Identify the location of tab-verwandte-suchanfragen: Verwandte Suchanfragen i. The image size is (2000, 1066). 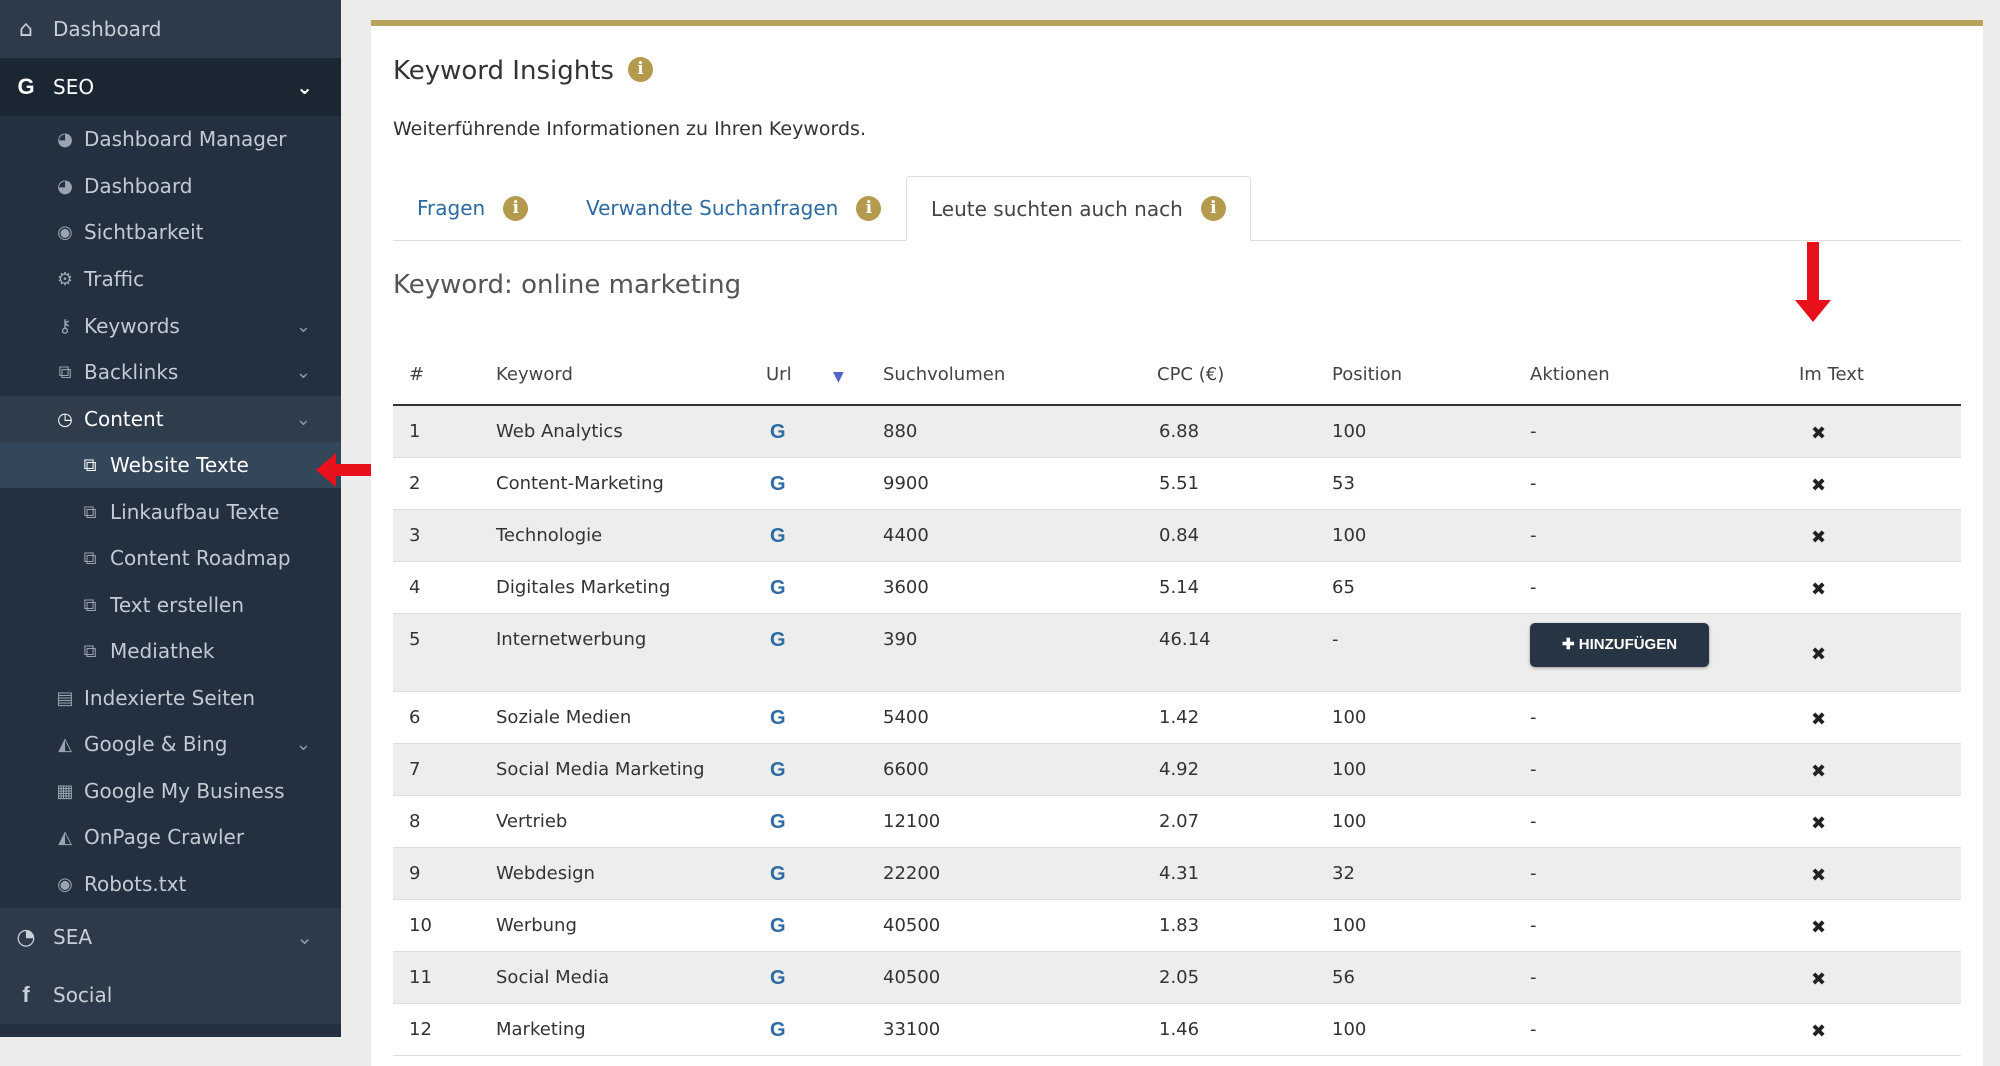
(734, 208).